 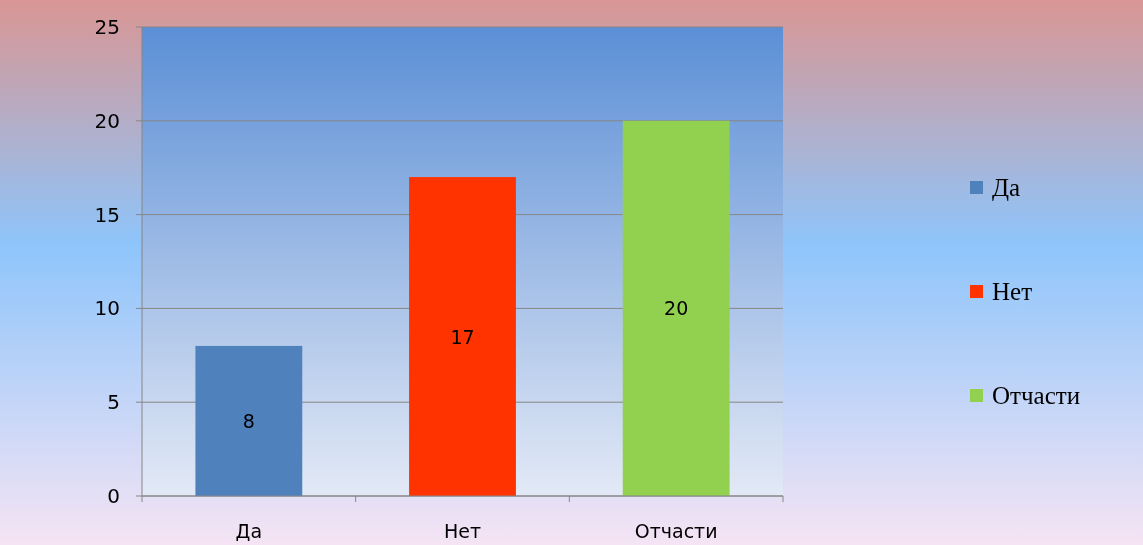 What do you see at coordinates (113, 496) in the screenshot?
I see `y-tick-label: 0` at bounding box center [113, 496].